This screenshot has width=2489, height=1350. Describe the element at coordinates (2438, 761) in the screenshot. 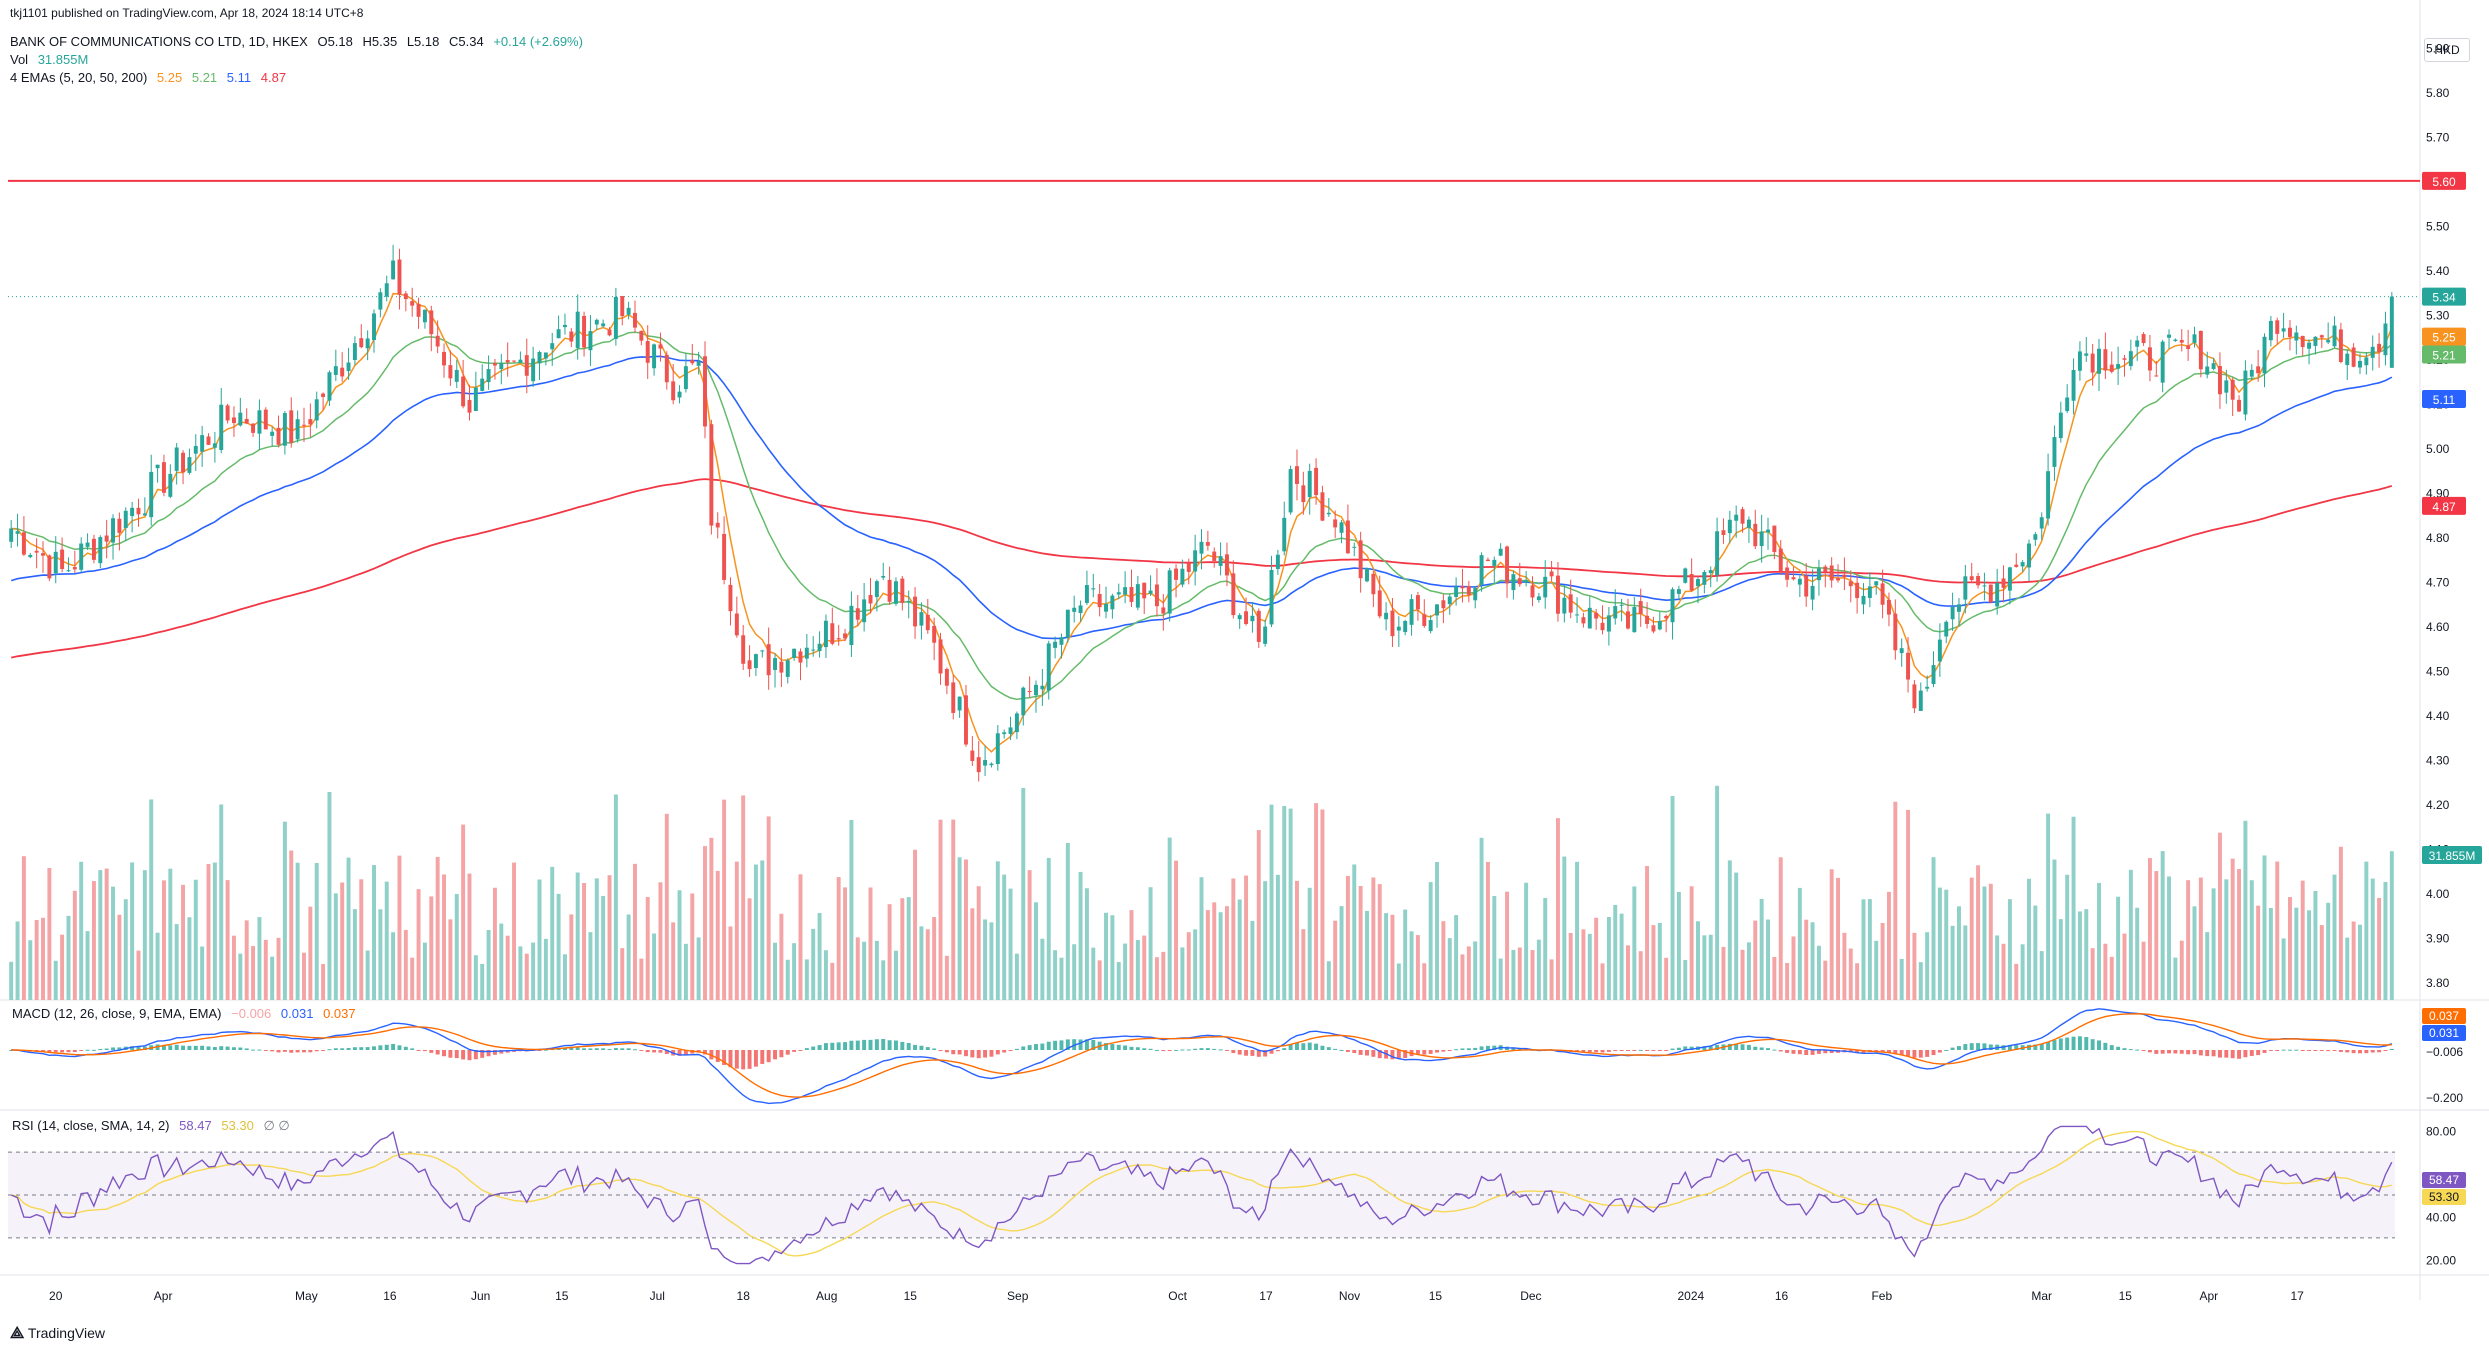

I see `price-tick-label: 4.30` at that location.